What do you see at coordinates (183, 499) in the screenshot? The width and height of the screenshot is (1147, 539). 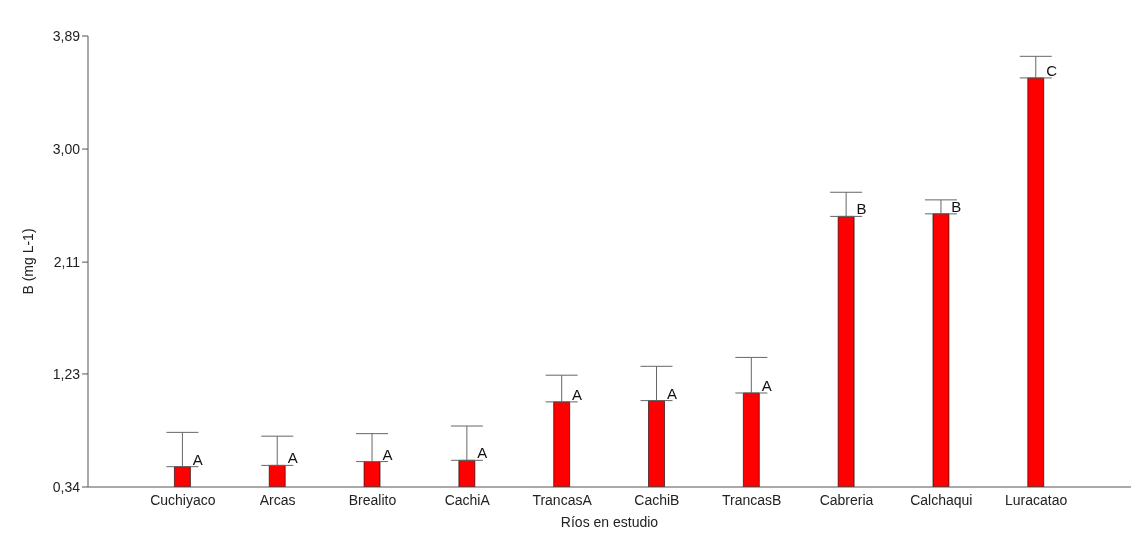 I see `x-tick-label: Cuchiyaco` at bounding box center [183, 499].